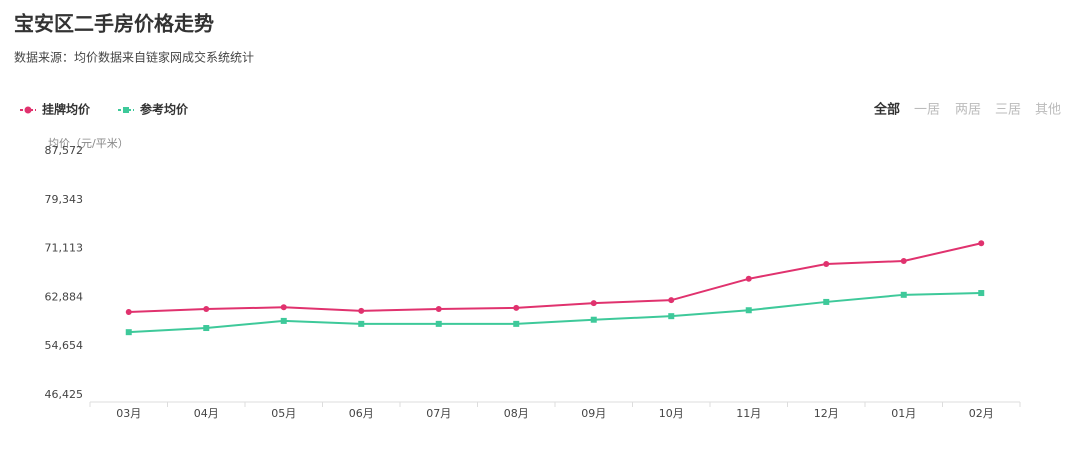 This screenshot has width=1080, height=462. What do you see at coordinates (128, 413) in the screenshot?
I see `x-tick-label: 03月` at bounding box center [128, 413].